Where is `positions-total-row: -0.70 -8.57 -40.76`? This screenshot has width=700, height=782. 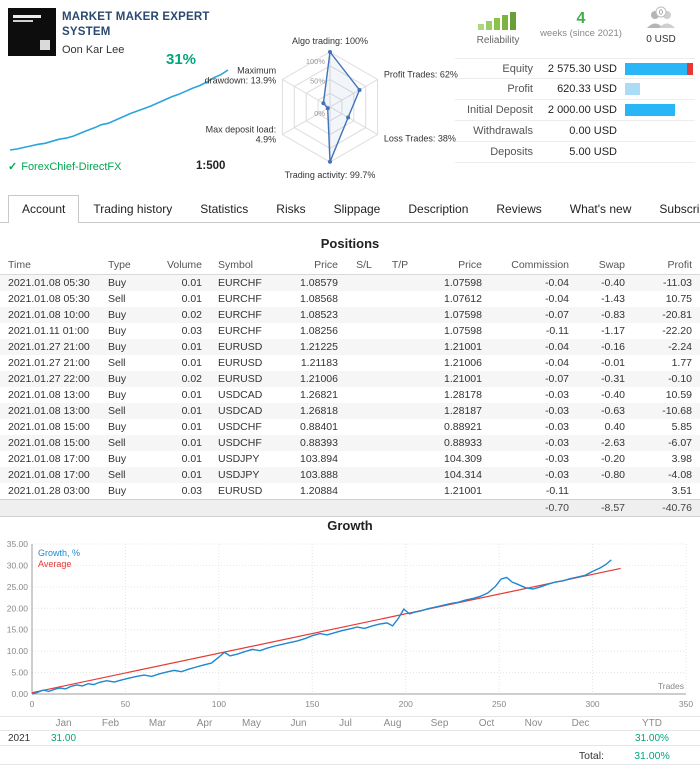 positions-total-row: -0.70 -8.57 -40.76 is located at coordinates (350, 508).